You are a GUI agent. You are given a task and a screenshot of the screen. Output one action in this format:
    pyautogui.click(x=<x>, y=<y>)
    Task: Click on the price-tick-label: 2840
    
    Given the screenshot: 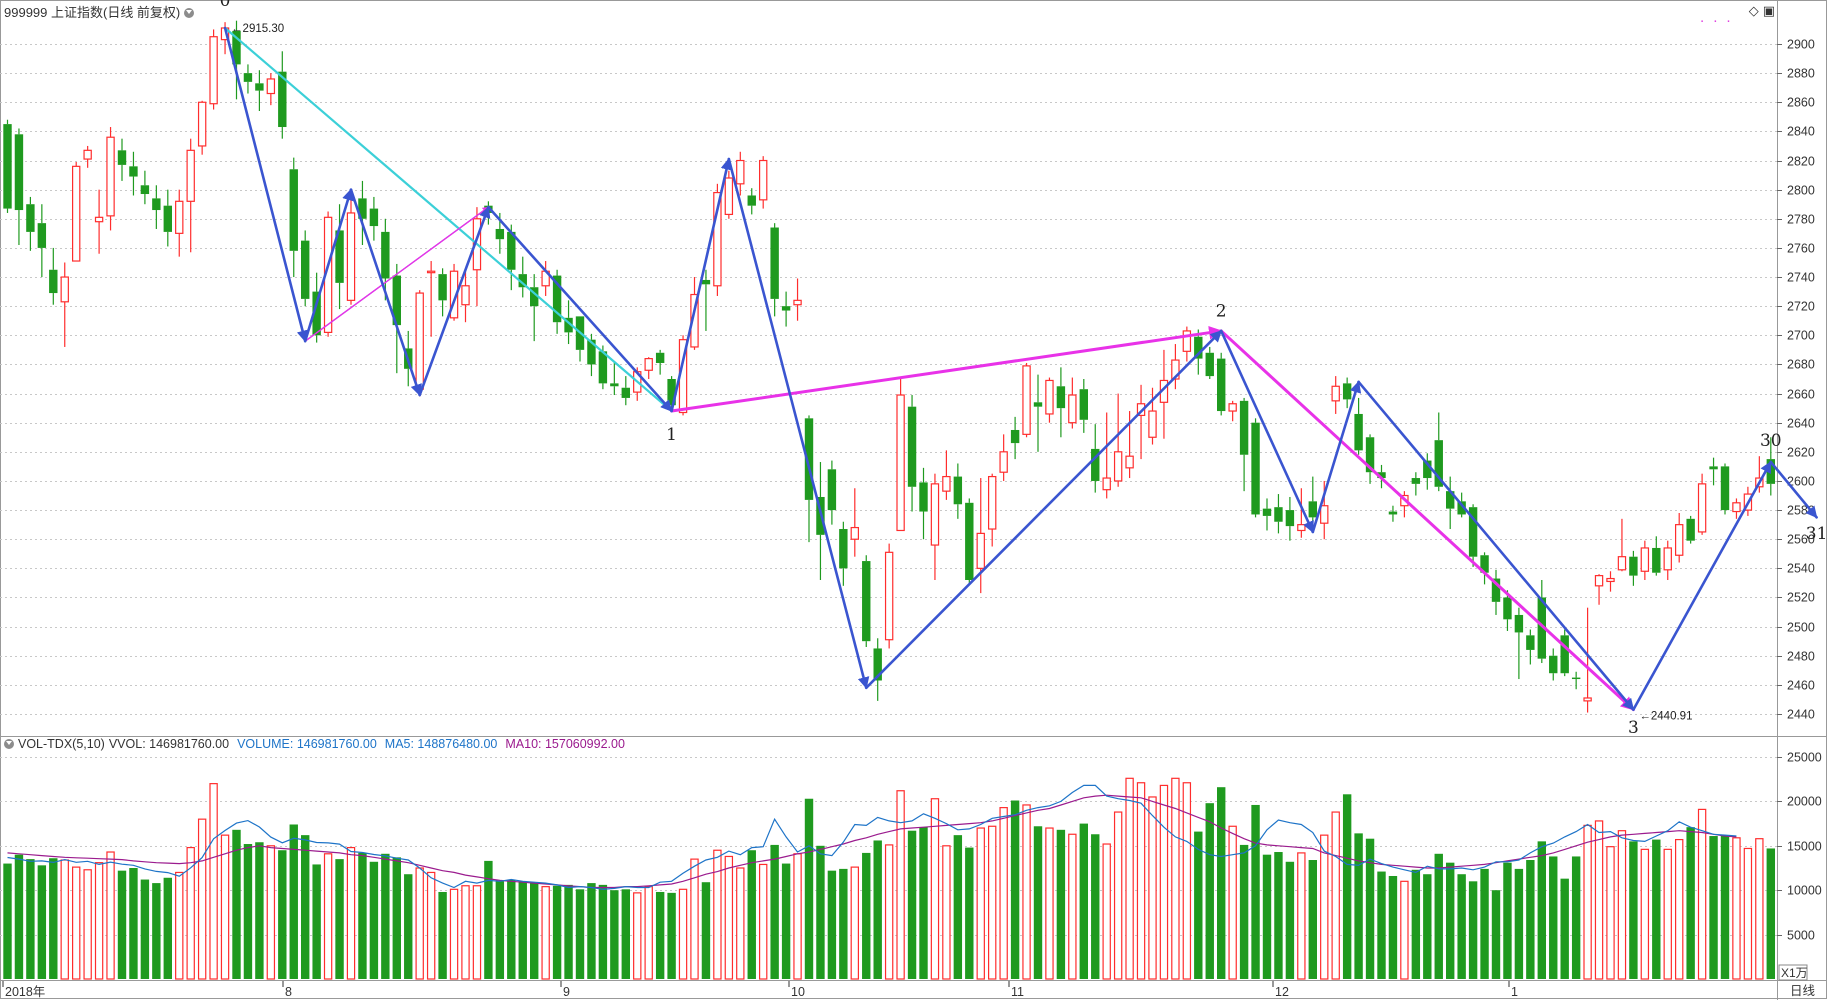 What is the action you would take?
    pyautogui.click(x=1801, y=132)
    